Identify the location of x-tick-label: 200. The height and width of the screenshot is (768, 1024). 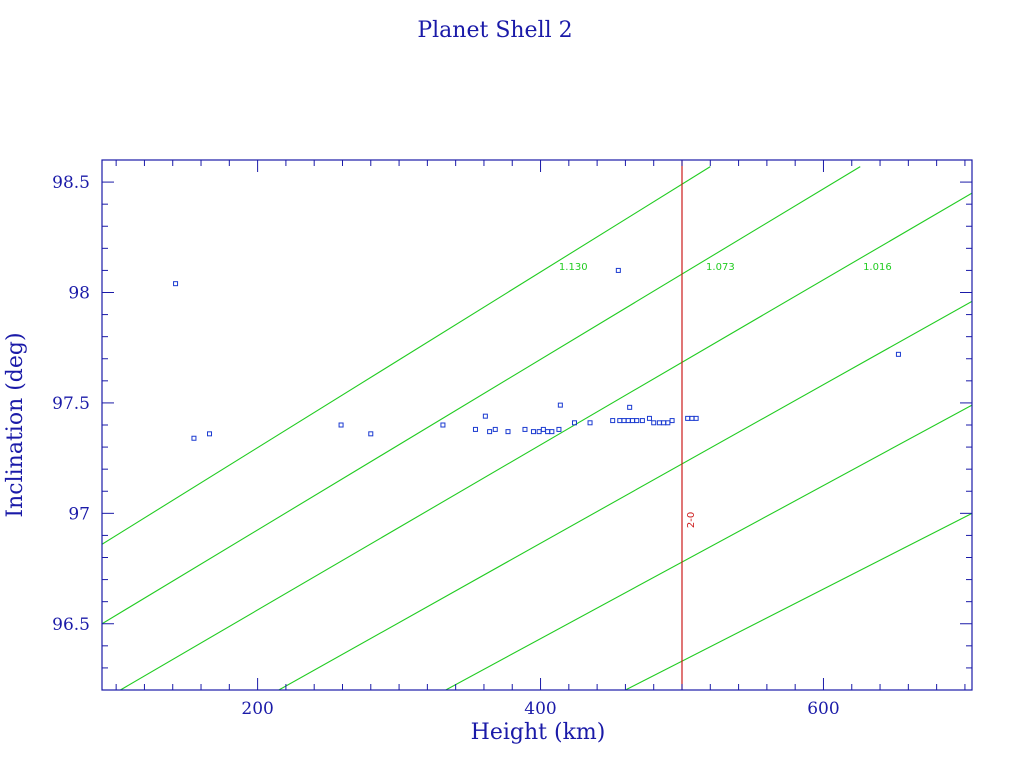
(257, 709).